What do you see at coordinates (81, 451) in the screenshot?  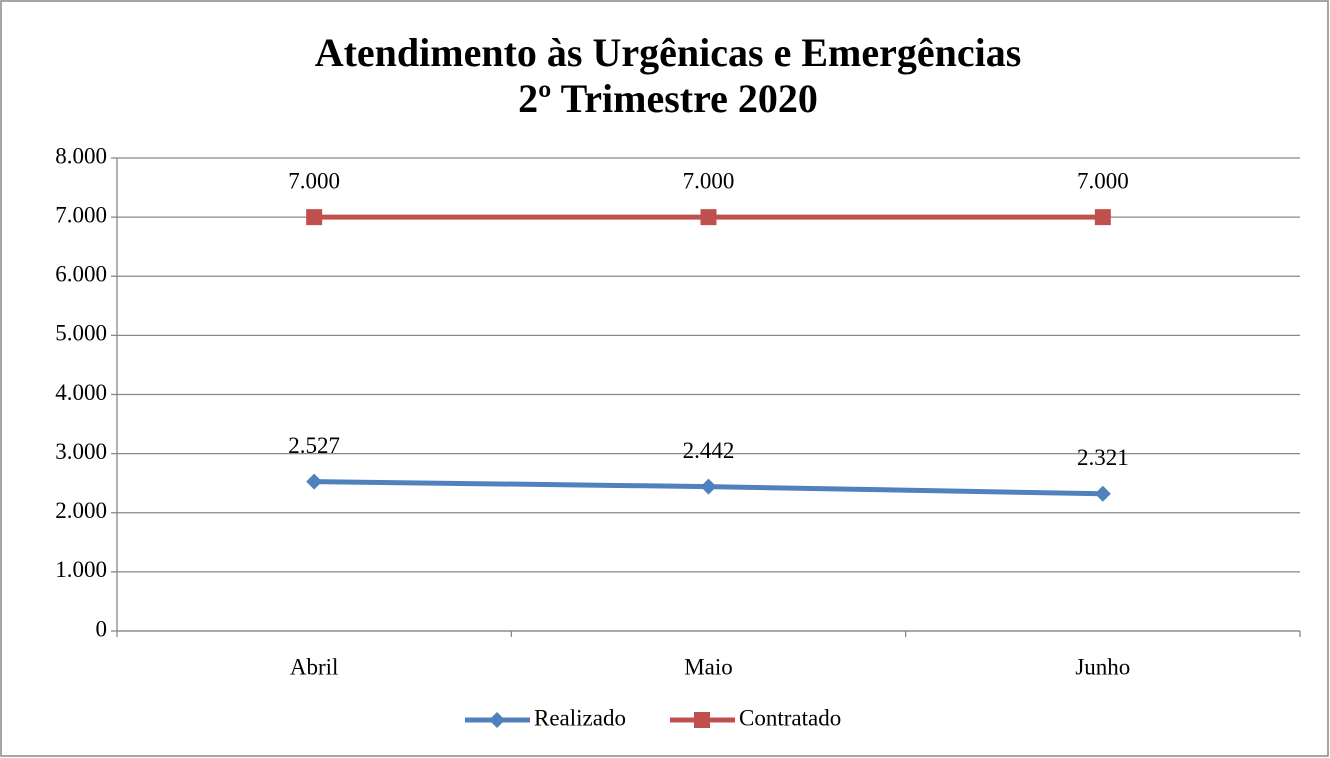 I see `y-tick-label: 3.000` at bounding box center [81, 451].